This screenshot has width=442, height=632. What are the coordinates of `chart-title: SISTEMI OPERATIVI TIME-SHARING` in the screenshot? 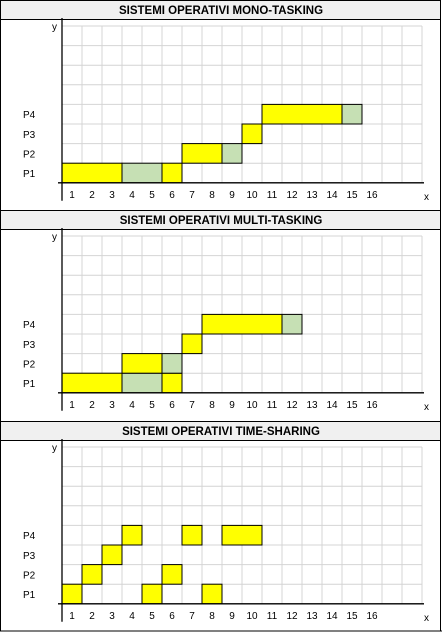 It's located at (221, 432).